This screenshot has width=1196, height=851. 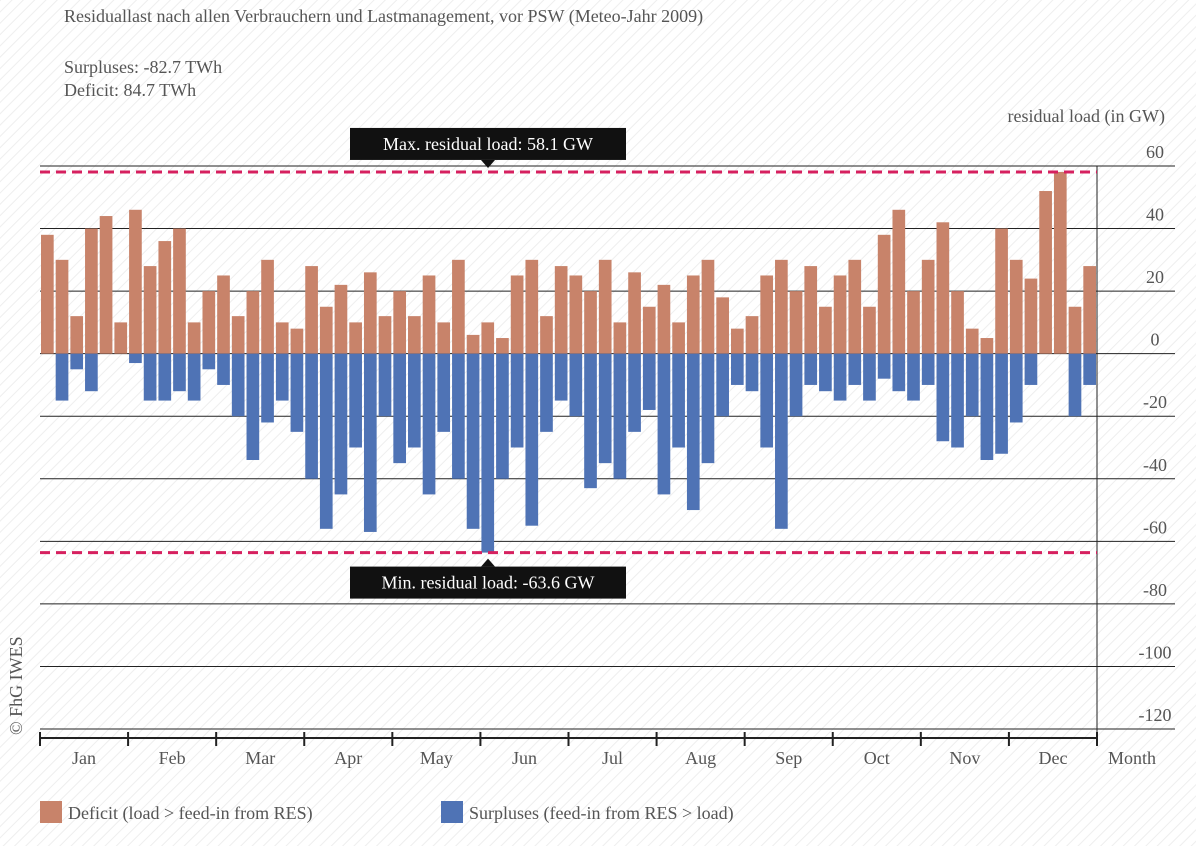 What do you see at coordinates (964, 758) in the screenshot?
I see `x-tick-label: Nov` at bounding box center [964, 758].